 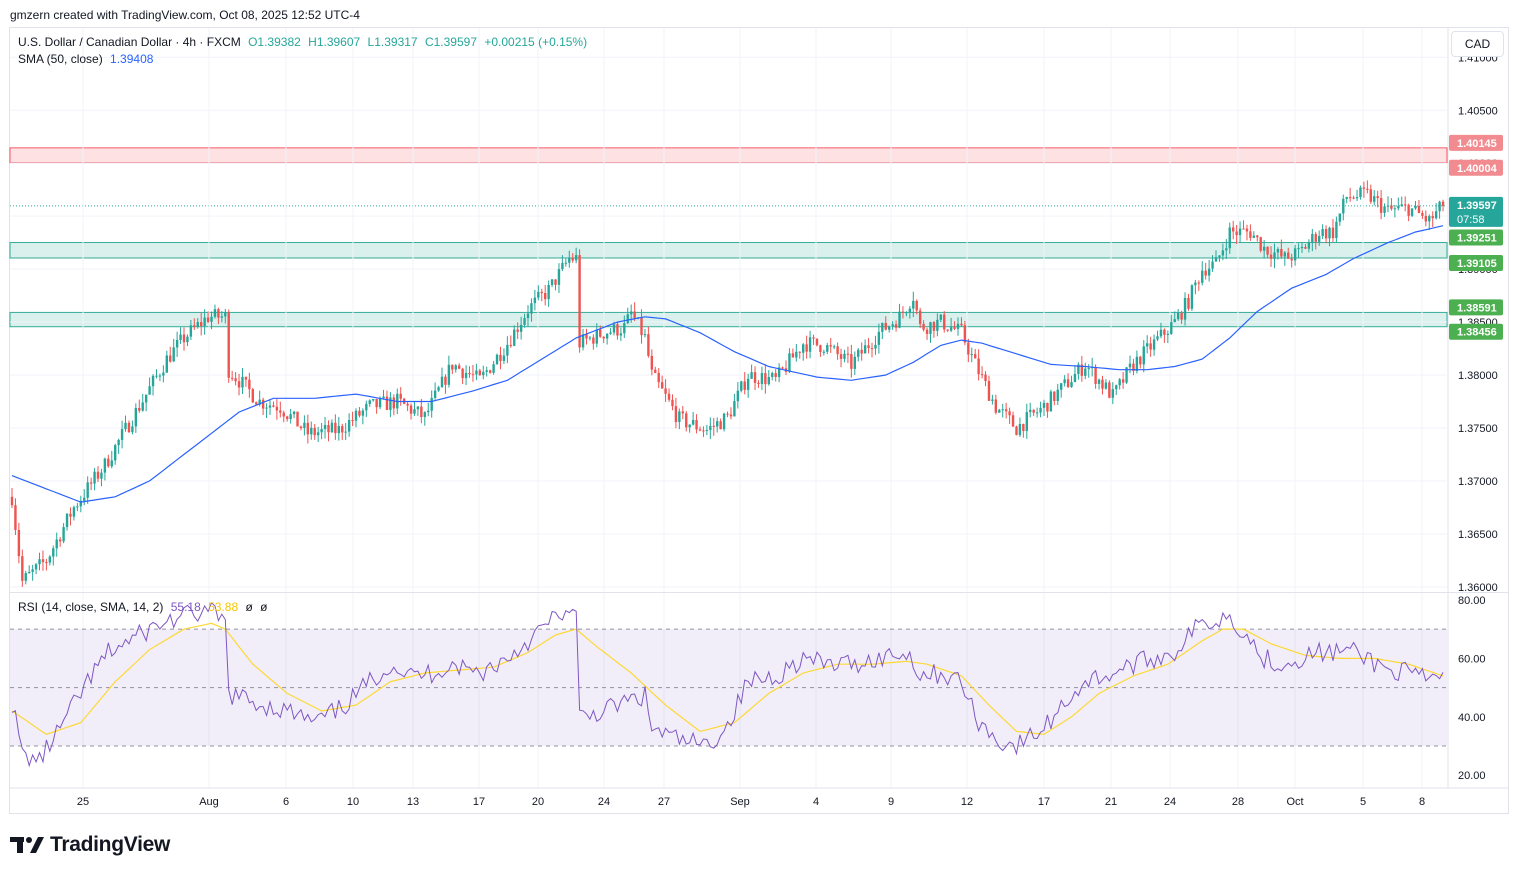 What do you see at coordinates (1111, 802) in the screenshot?
I see `time-tick-label: 21` at bounding box center [1111, 802].